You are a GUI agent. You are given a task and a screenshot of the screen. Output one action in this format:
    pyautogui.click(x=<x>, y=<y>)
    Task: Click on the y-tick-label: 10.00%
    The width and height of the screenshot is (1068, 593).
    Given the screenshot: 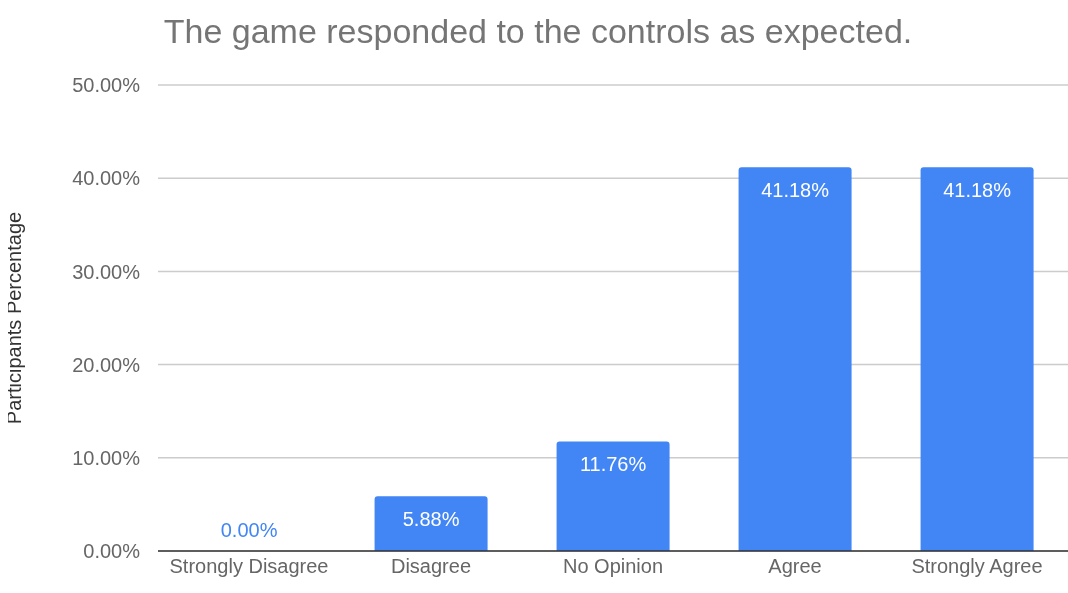 What is the action you would take?
    pyautogui.click(x=106, y=457)
    